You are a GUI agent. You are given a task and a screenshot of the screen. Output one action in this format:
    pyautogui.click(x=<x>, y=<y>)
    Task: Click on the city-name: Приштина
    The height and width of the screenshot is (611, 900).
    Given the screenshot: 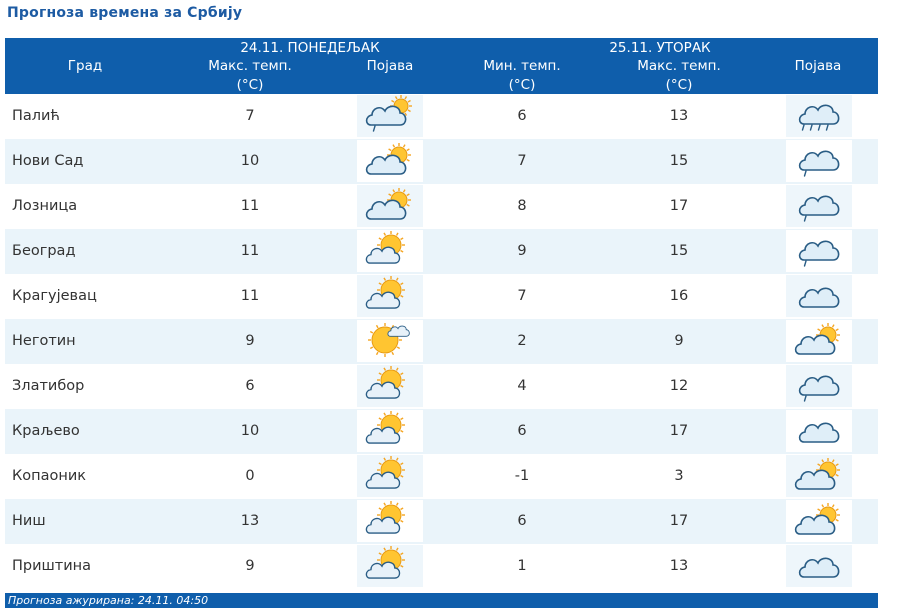 What is the action you would take?
    pyautogui.click(x=52, y=566)
    